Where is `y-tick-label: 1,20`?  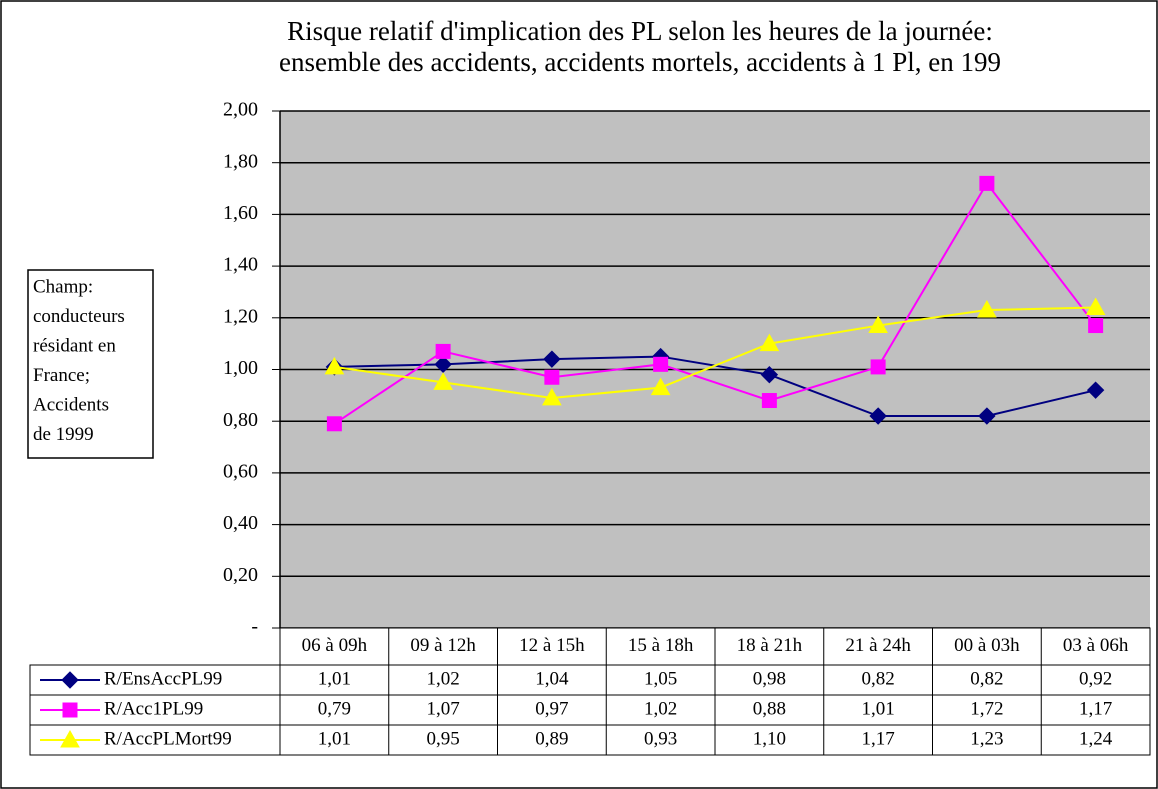
y-tick-label: 1,20 is located at coordinates (240, 316).